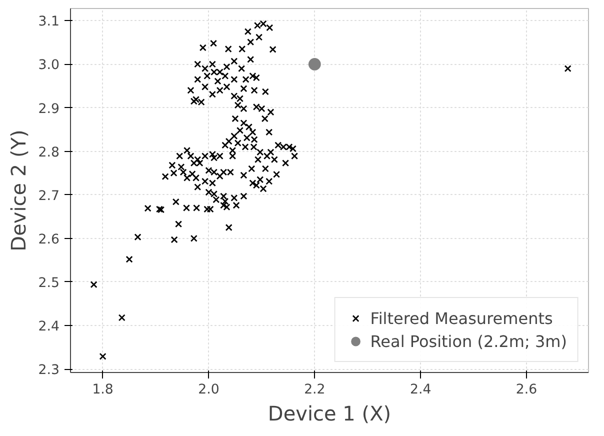  Describe the element at coordinates (49, 370) in the screenshot. I see `y-tick-label: 2.3` at that location.